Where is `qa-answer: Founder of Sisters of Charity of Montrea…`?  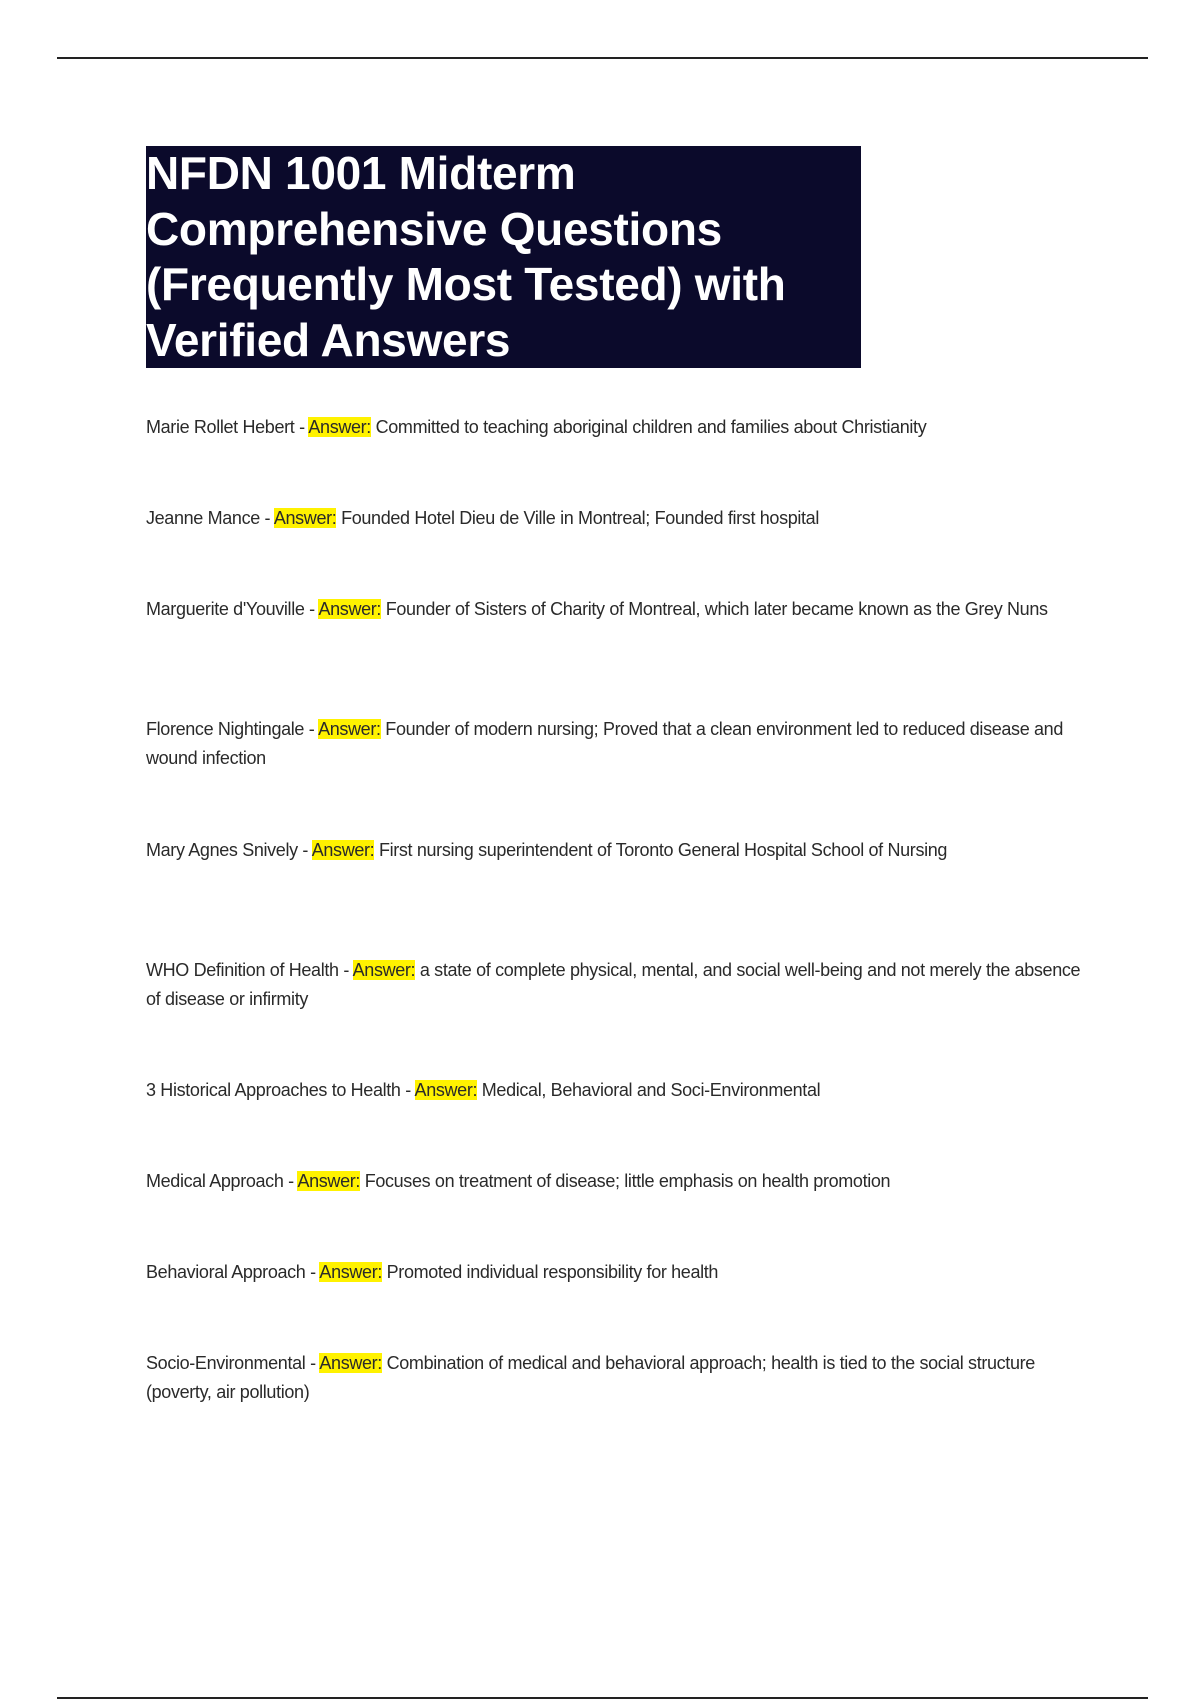
qa-answer: Founder of Sisters of Charity of Montrea… is located at coordinates (716, 609).